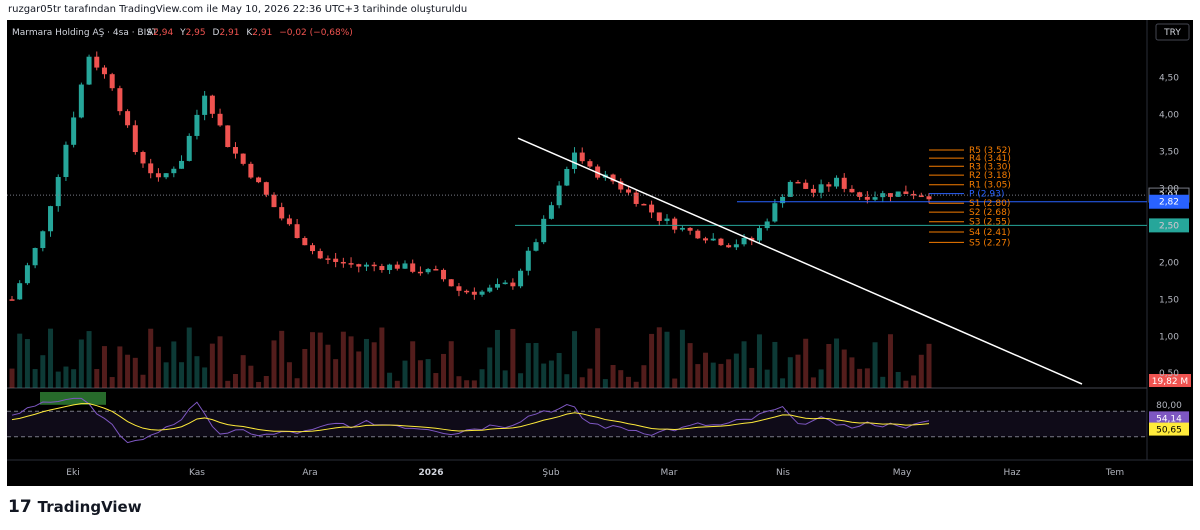 The height and width of the screenshot is (530, 1200). I want to click on pivot-label: S1 (2.80), so click(989, 204).